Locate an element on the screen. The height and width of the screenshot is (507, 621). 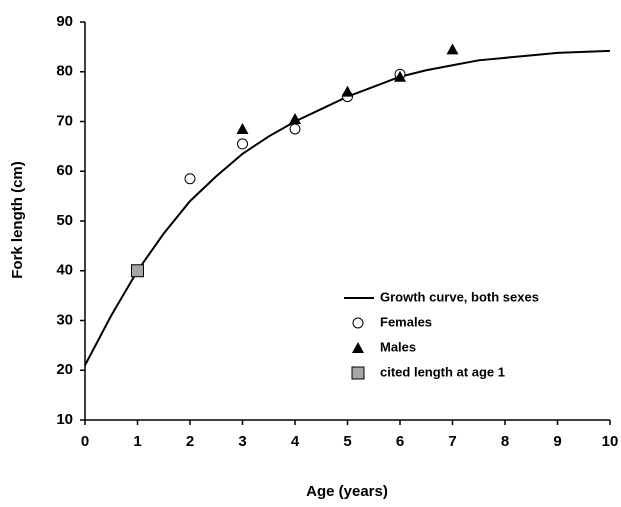
x-tick-label: 10 is located at coordinates (610, 441).